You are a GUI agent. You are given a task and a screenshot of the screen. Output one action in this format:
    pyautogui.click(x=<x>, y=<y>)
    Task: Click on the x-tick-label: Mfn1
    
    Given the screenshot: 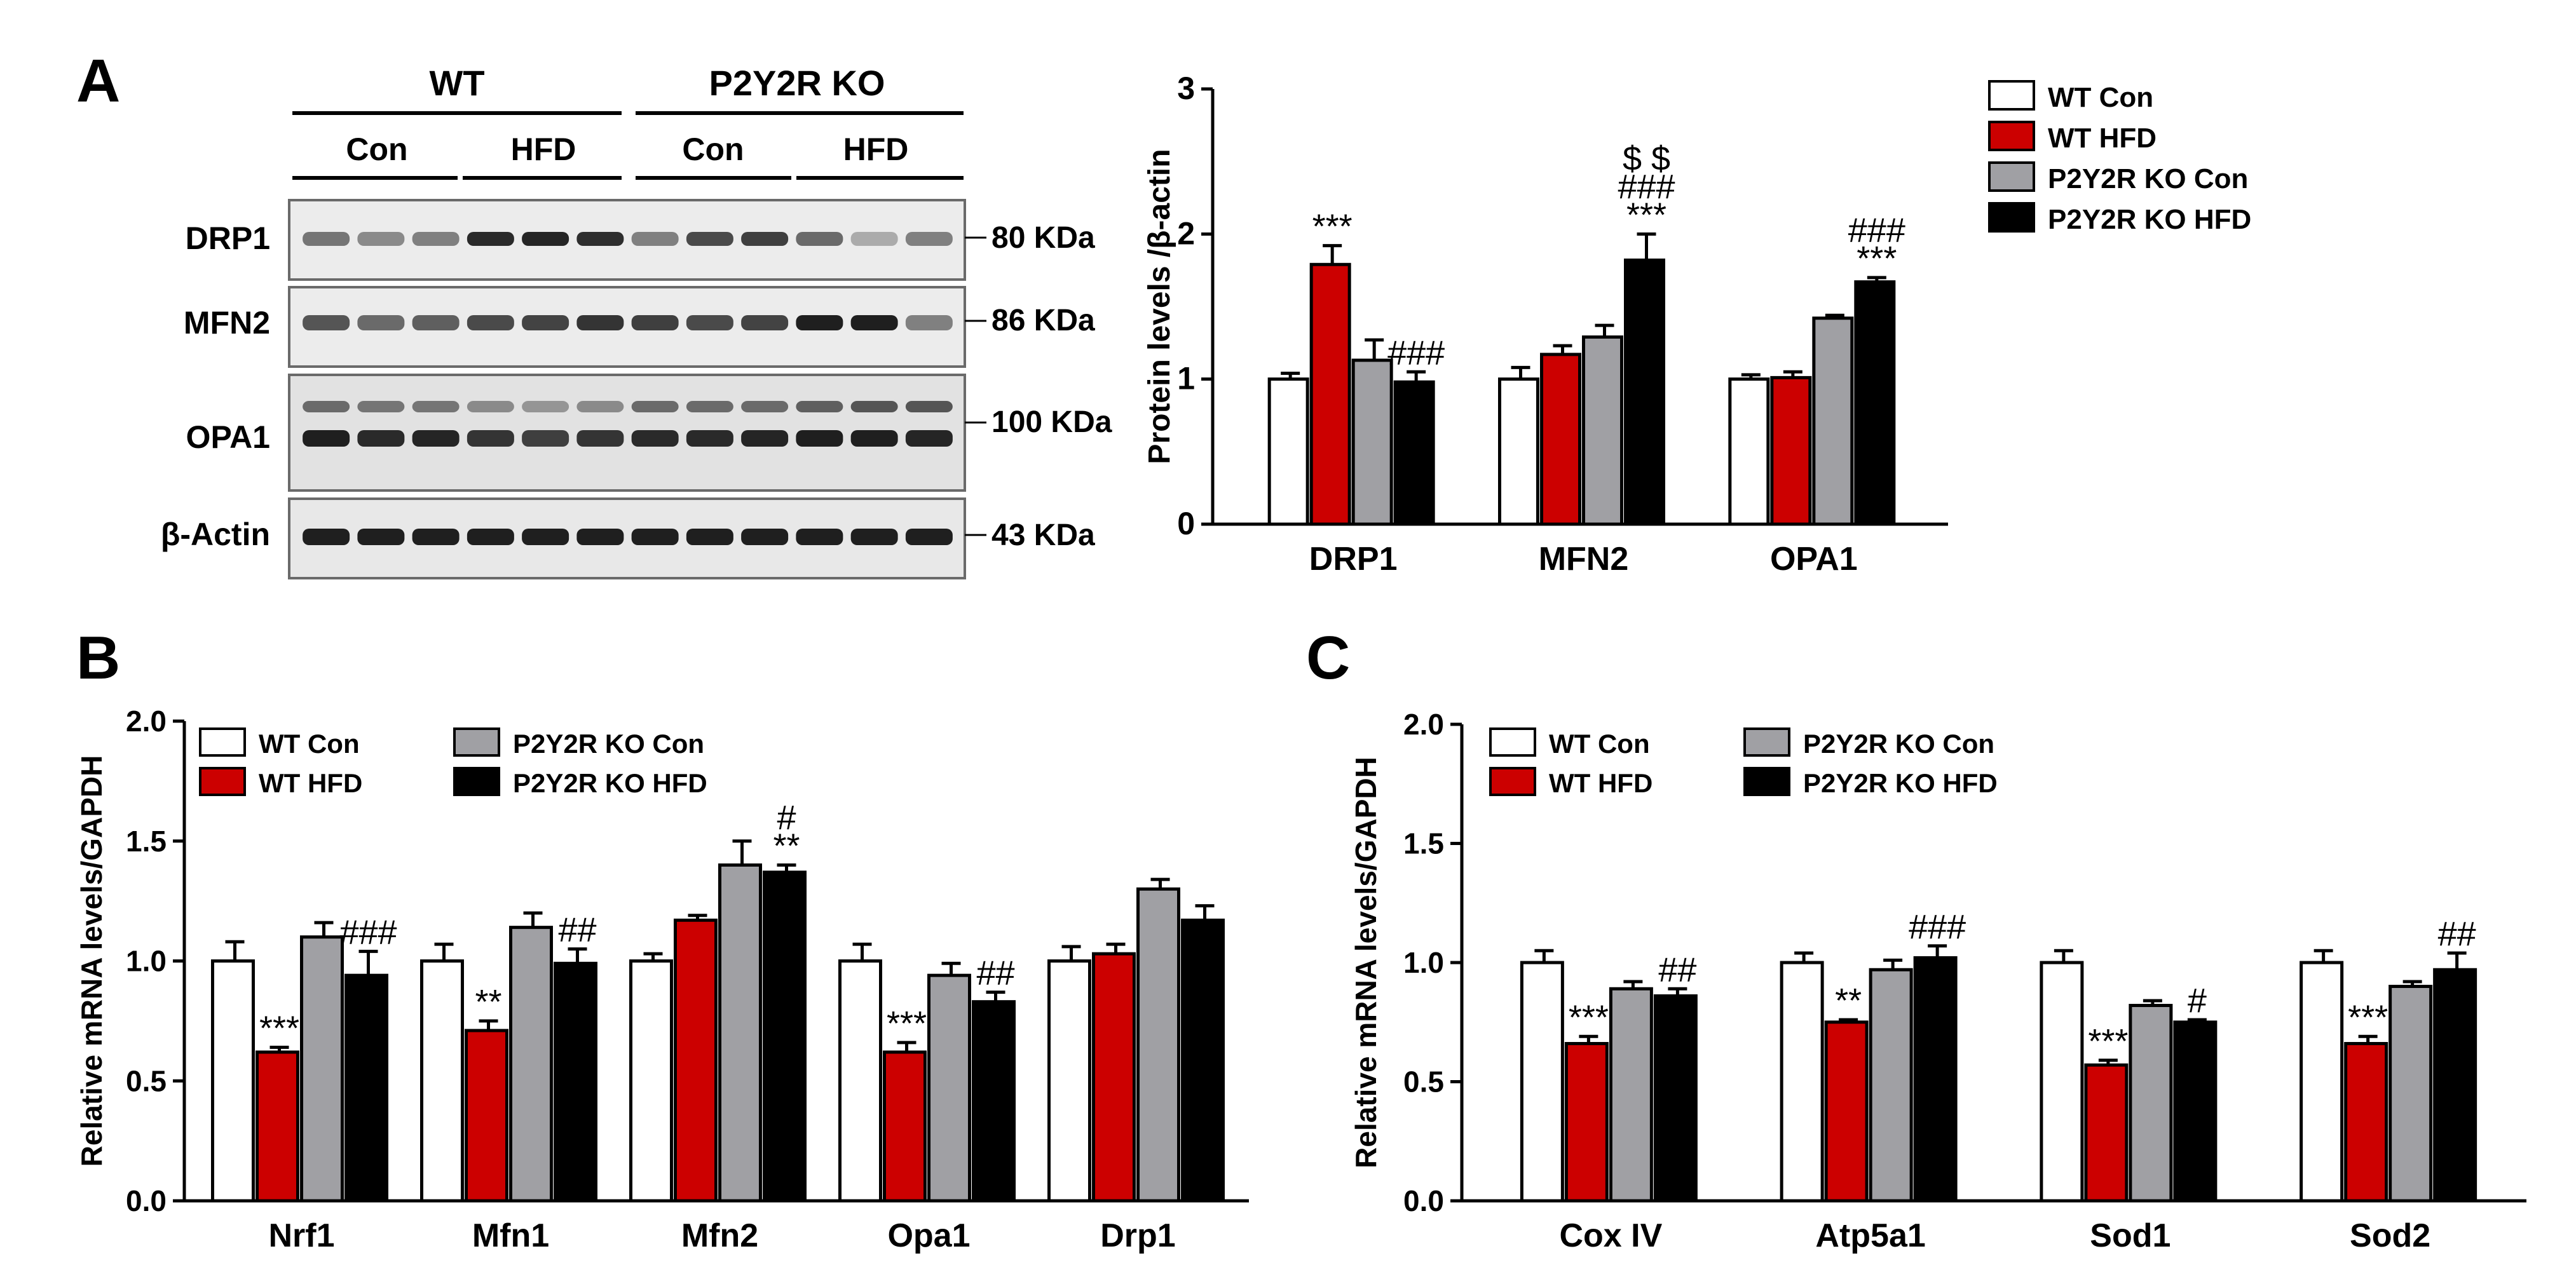 What is the action you would take?
    pyautogui.click(x=510, y=1235)
    